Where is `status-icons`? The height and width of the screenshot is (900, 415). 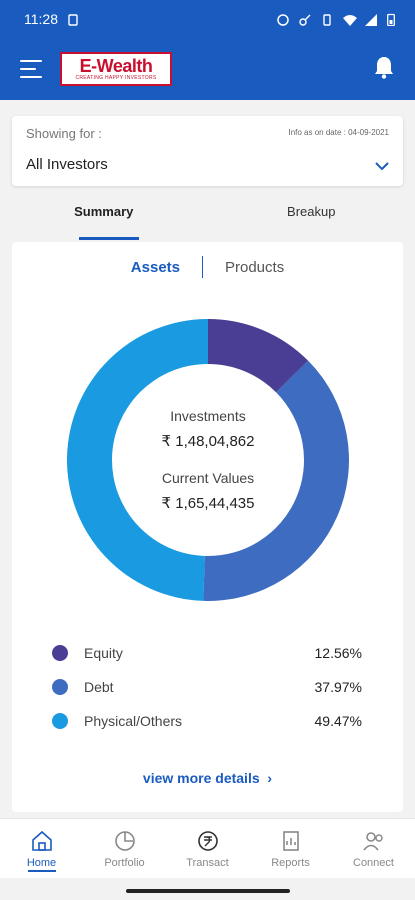 status-icons is located at coordinates (338, 20).